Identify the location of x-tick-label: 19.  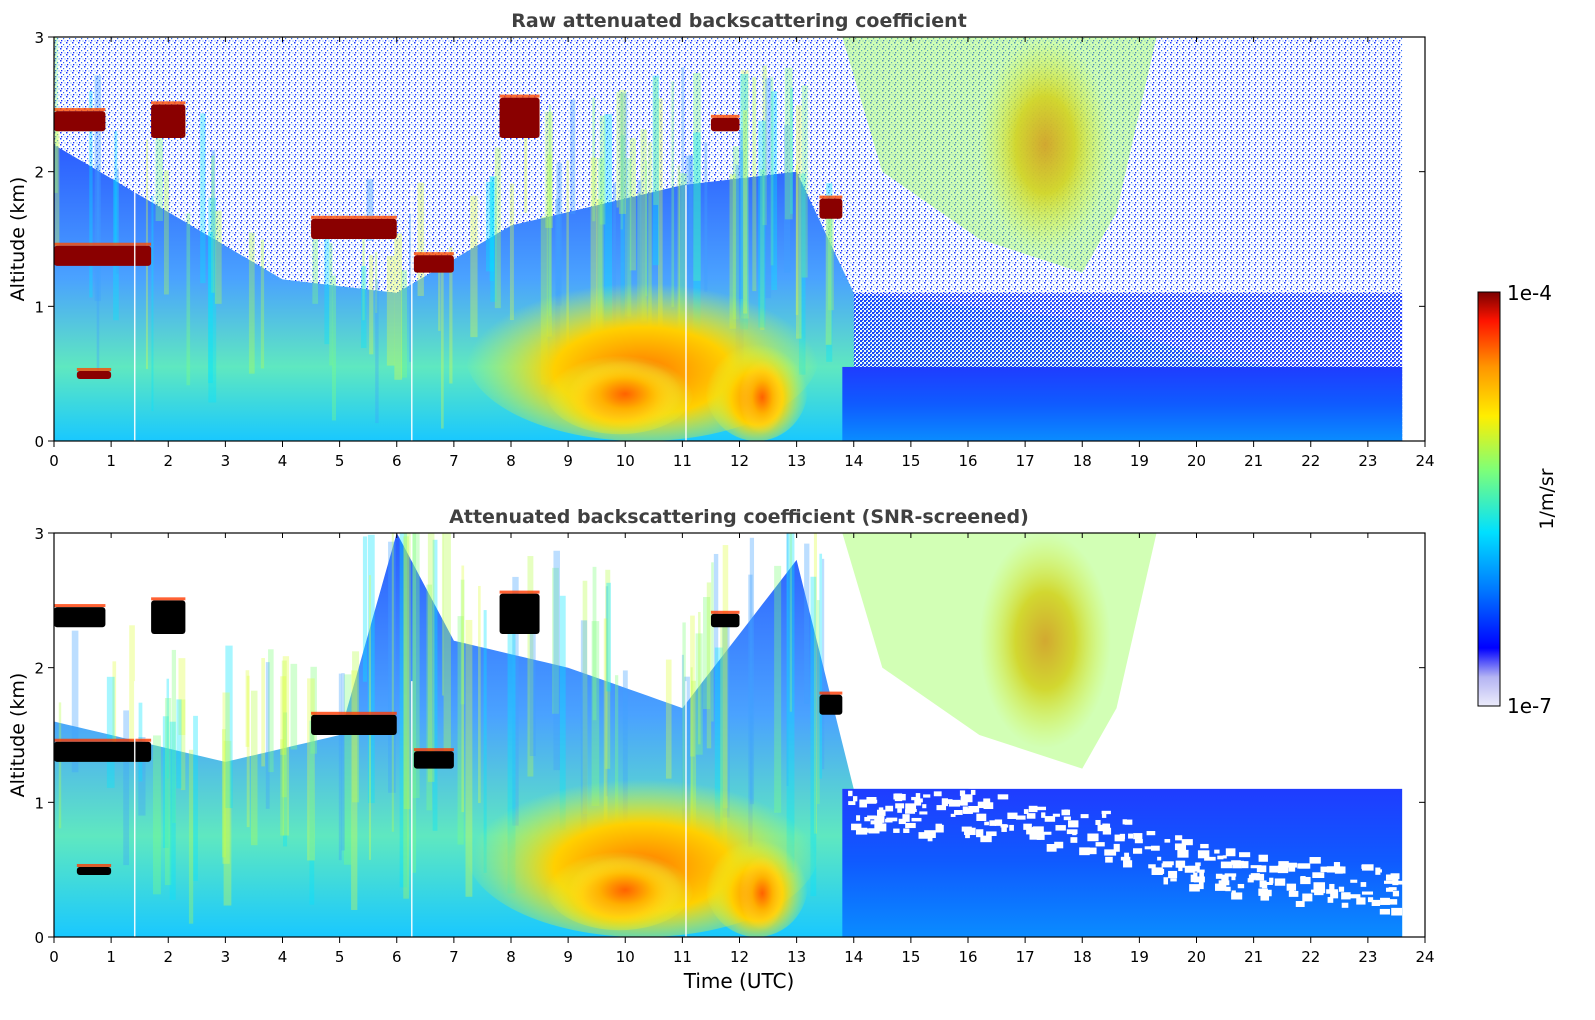
(1139, 957).